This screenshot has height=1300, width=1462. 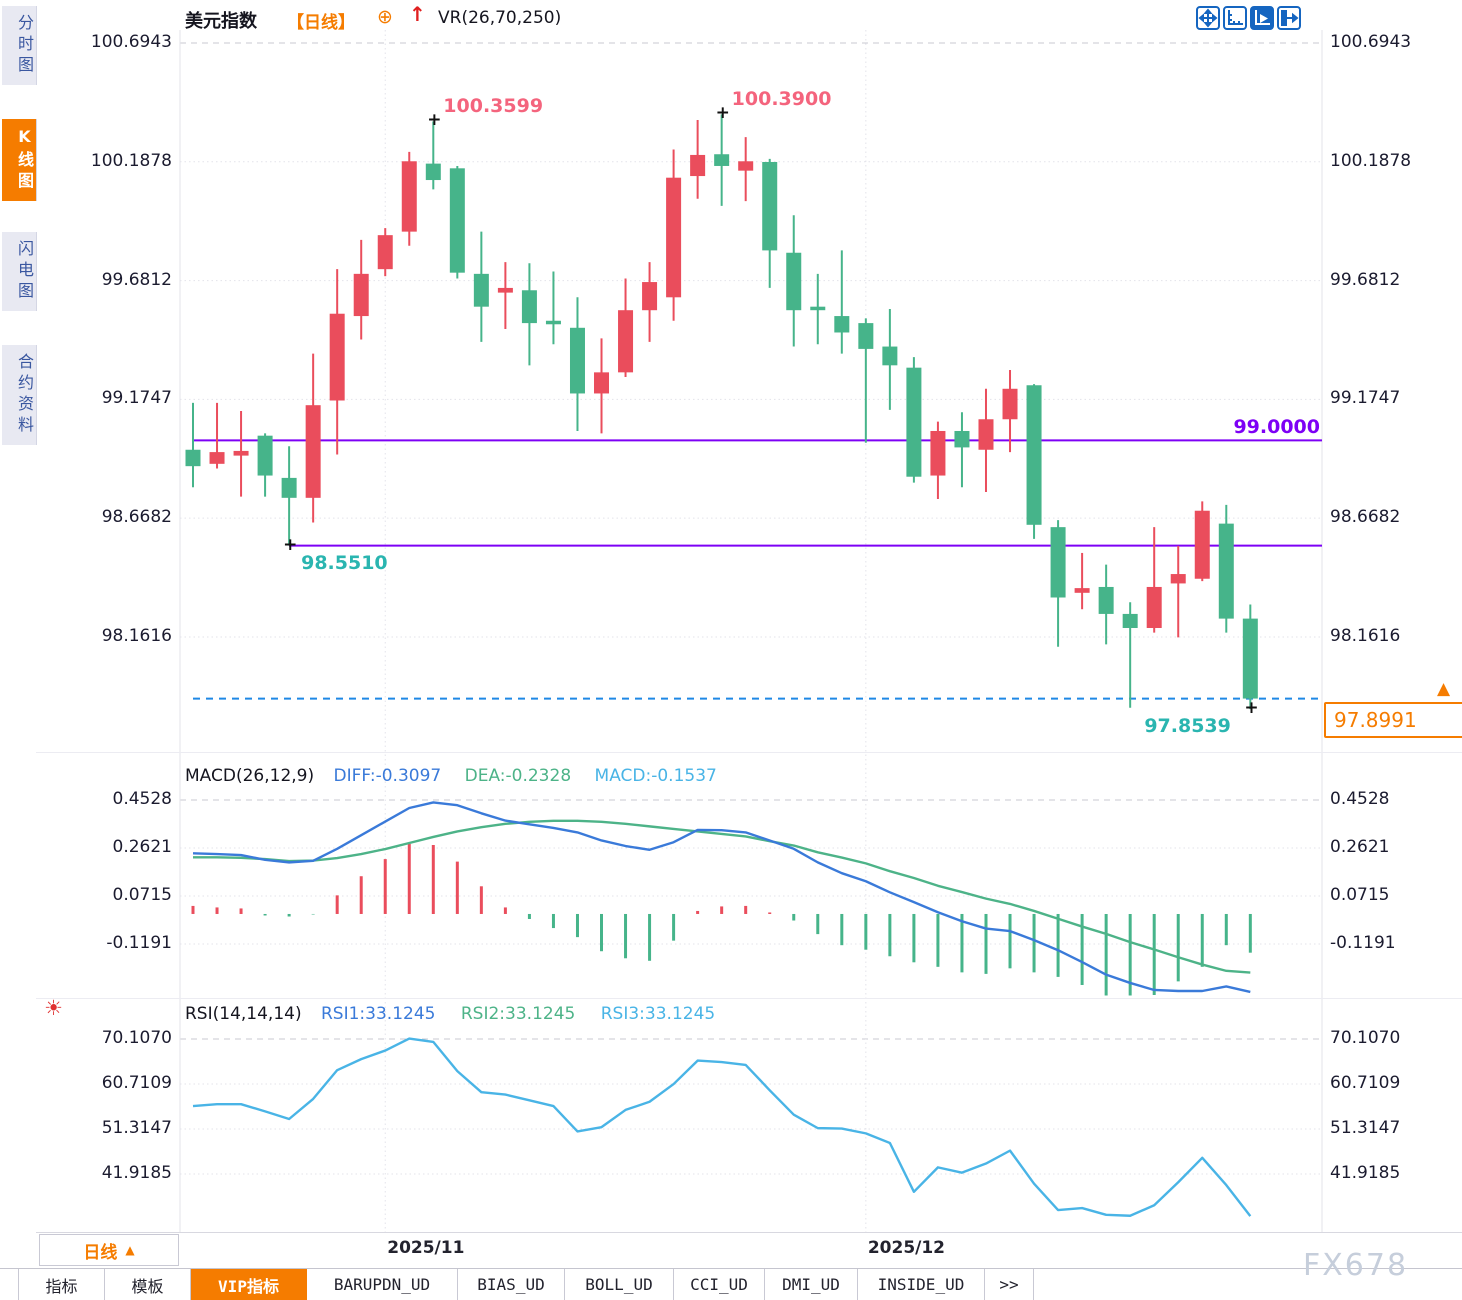 What do you see at coordinates (100, 1252) in the screenshot?
I see `period-selector-label: 日线` at bounding box center [100, 1252].